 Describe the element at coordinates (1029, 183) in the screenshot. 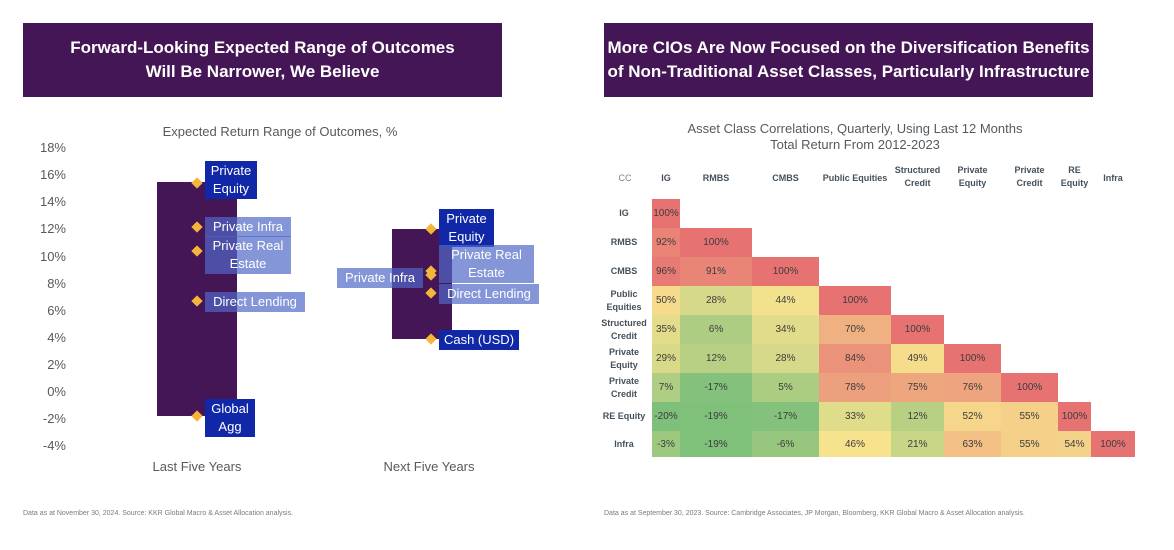

I see `heatmap-column-header-line: Credit` at that location.